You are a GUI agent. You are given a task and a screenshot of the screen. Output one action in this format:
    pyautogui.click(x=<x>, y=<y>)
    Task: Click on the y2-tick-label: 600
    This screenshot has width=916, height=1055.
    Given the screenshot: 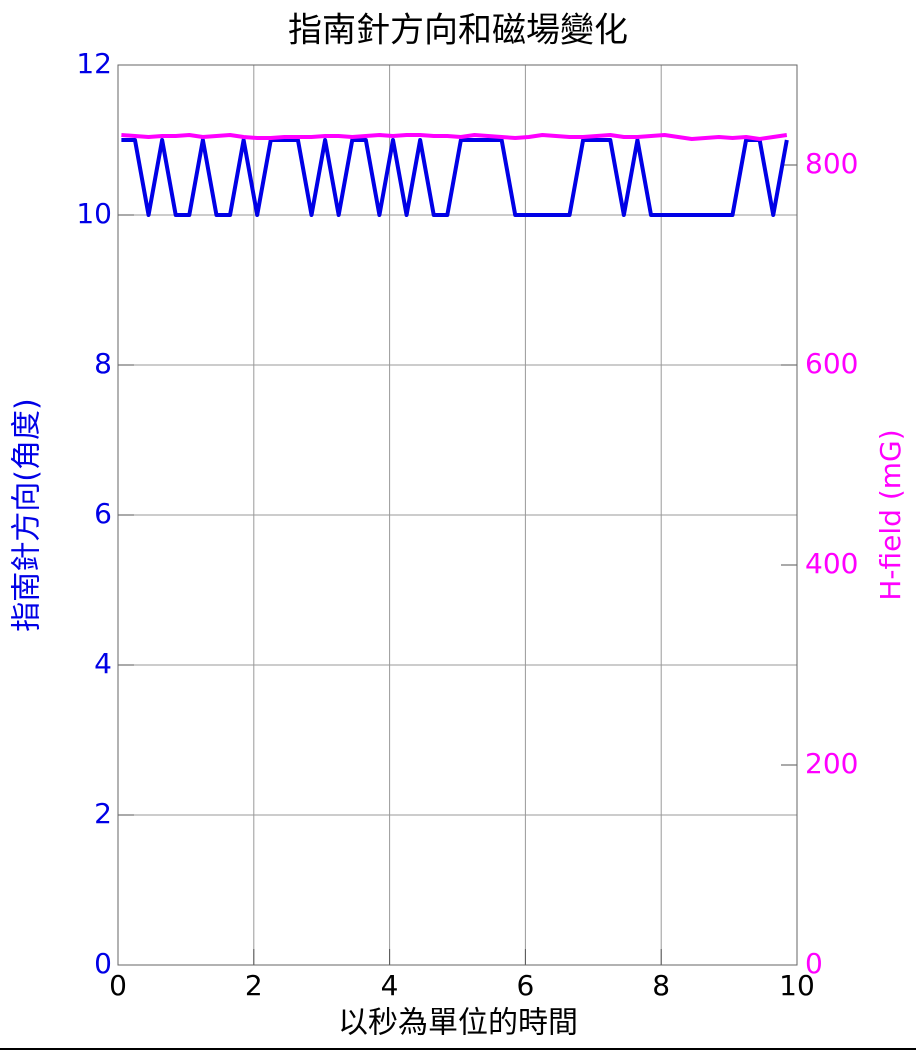 What is the action you would take?
    pyautogui.click(x=831, y=363)
    